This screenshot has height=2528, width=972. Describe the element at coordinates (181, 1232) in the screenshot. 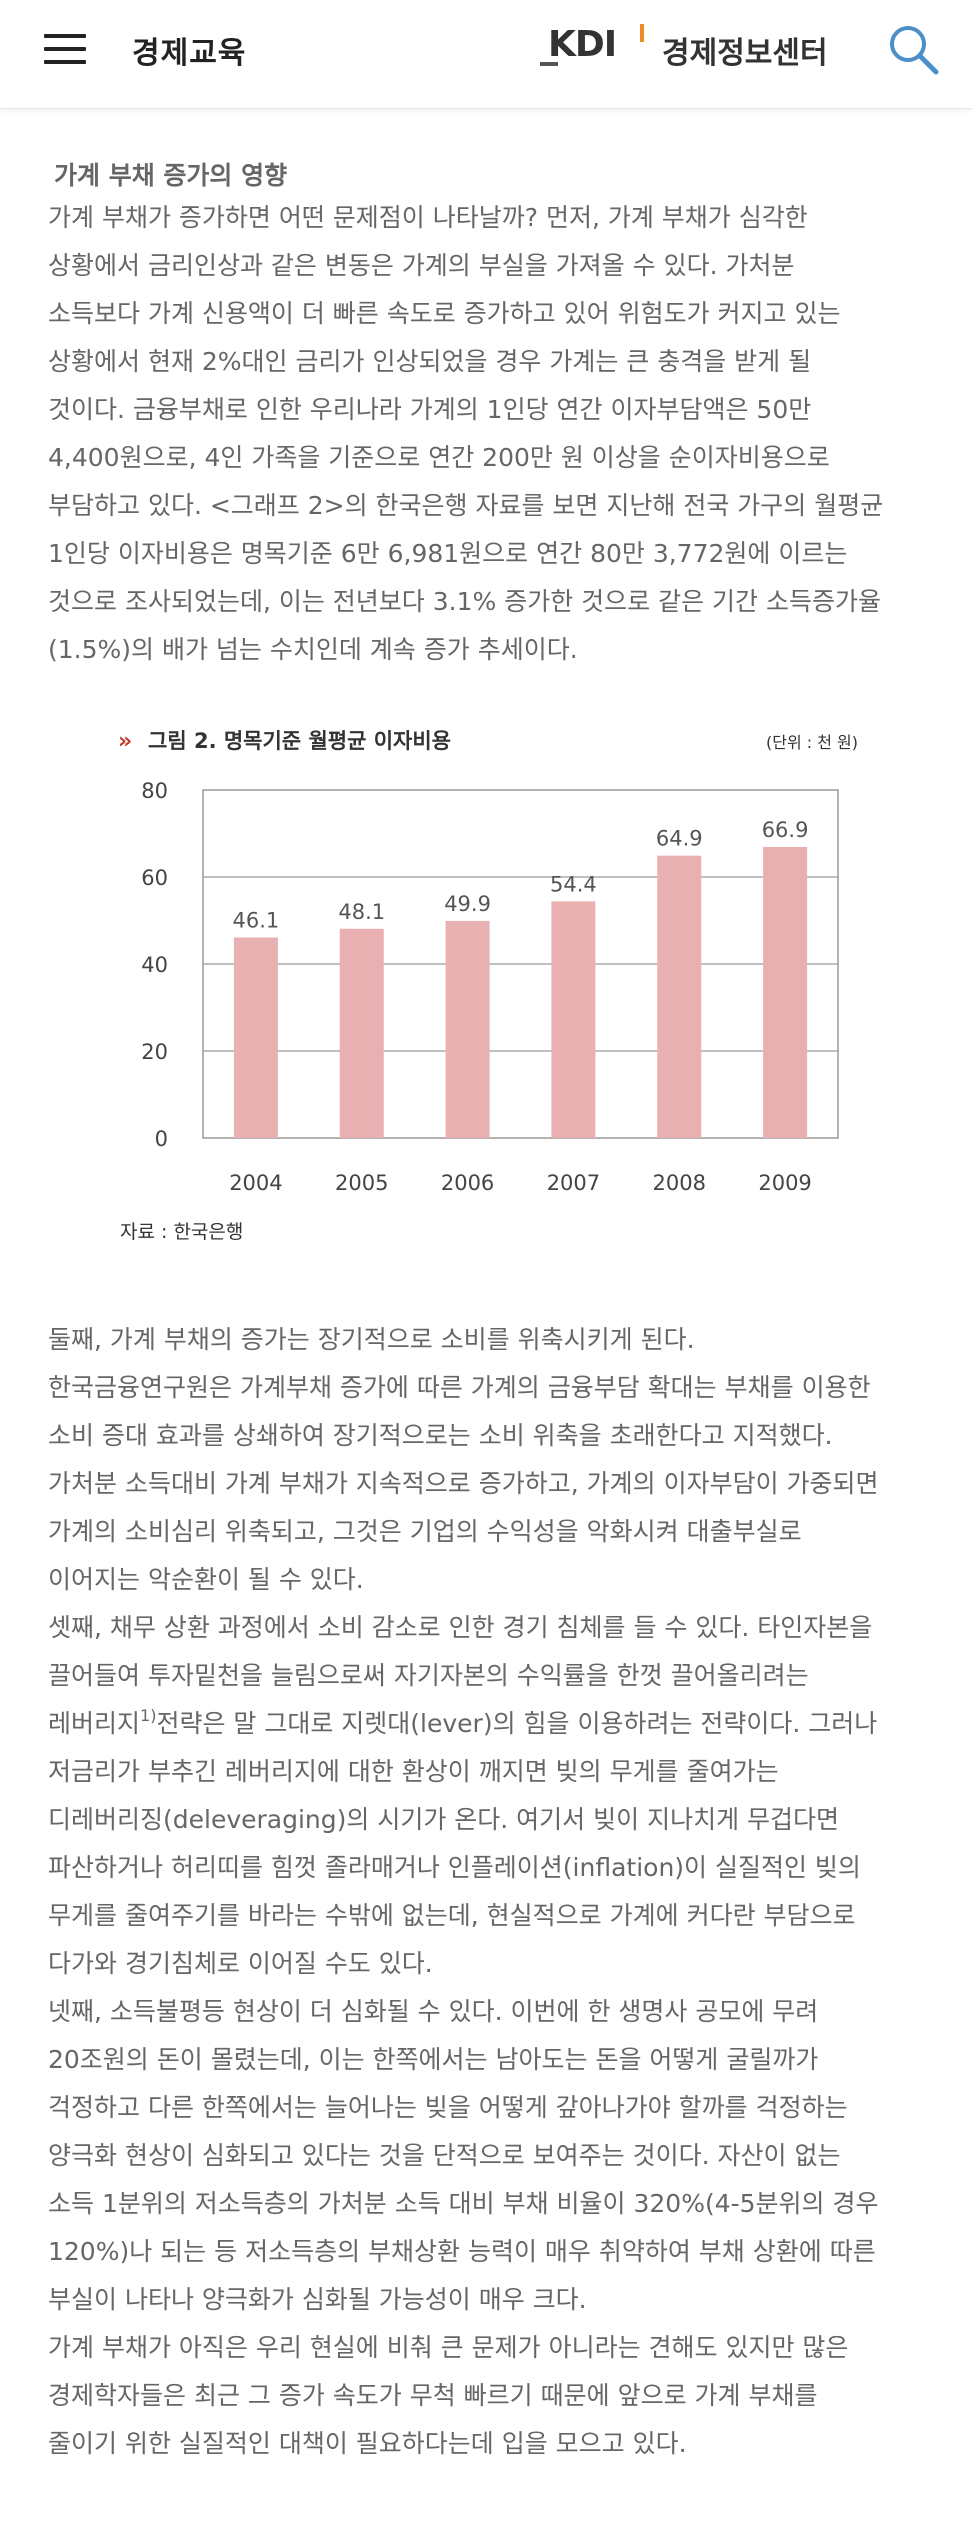

I see `chart-source: 자료 : 한국은행` at that location.